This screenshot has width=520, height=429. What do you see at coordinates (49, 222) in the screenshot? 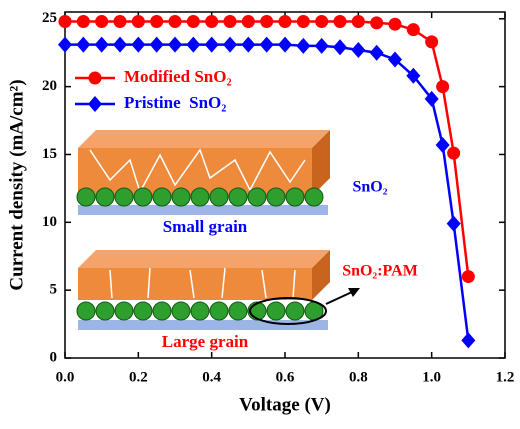
I see `y-tick-label: 10` at bounding box center [49, 222].